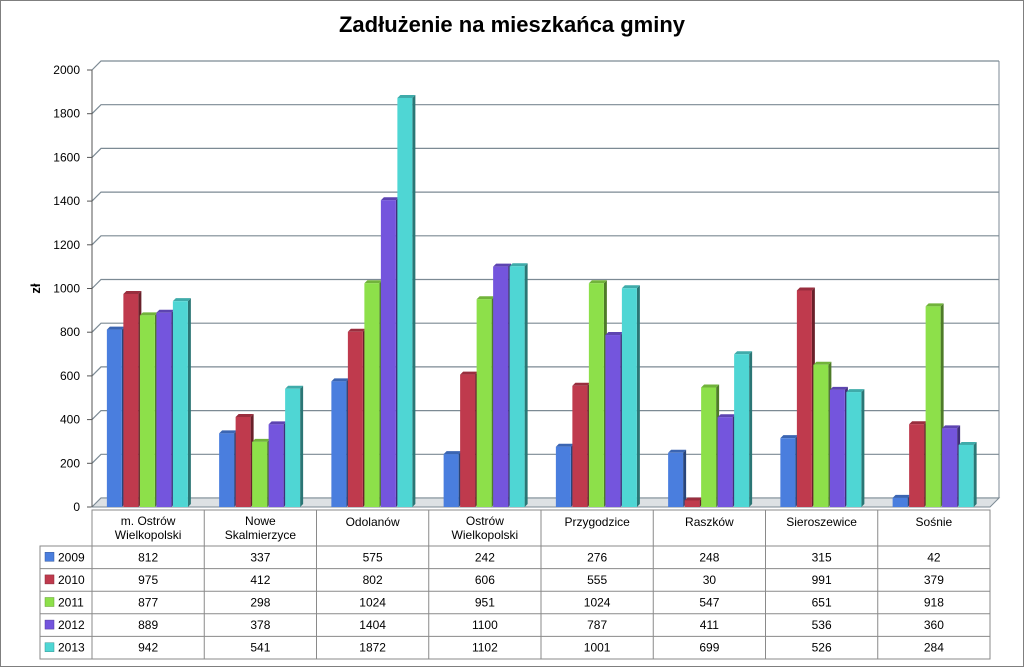 This screenshot has width=1024, height=667. I want to click on data-label: 526, so click(822, 648).